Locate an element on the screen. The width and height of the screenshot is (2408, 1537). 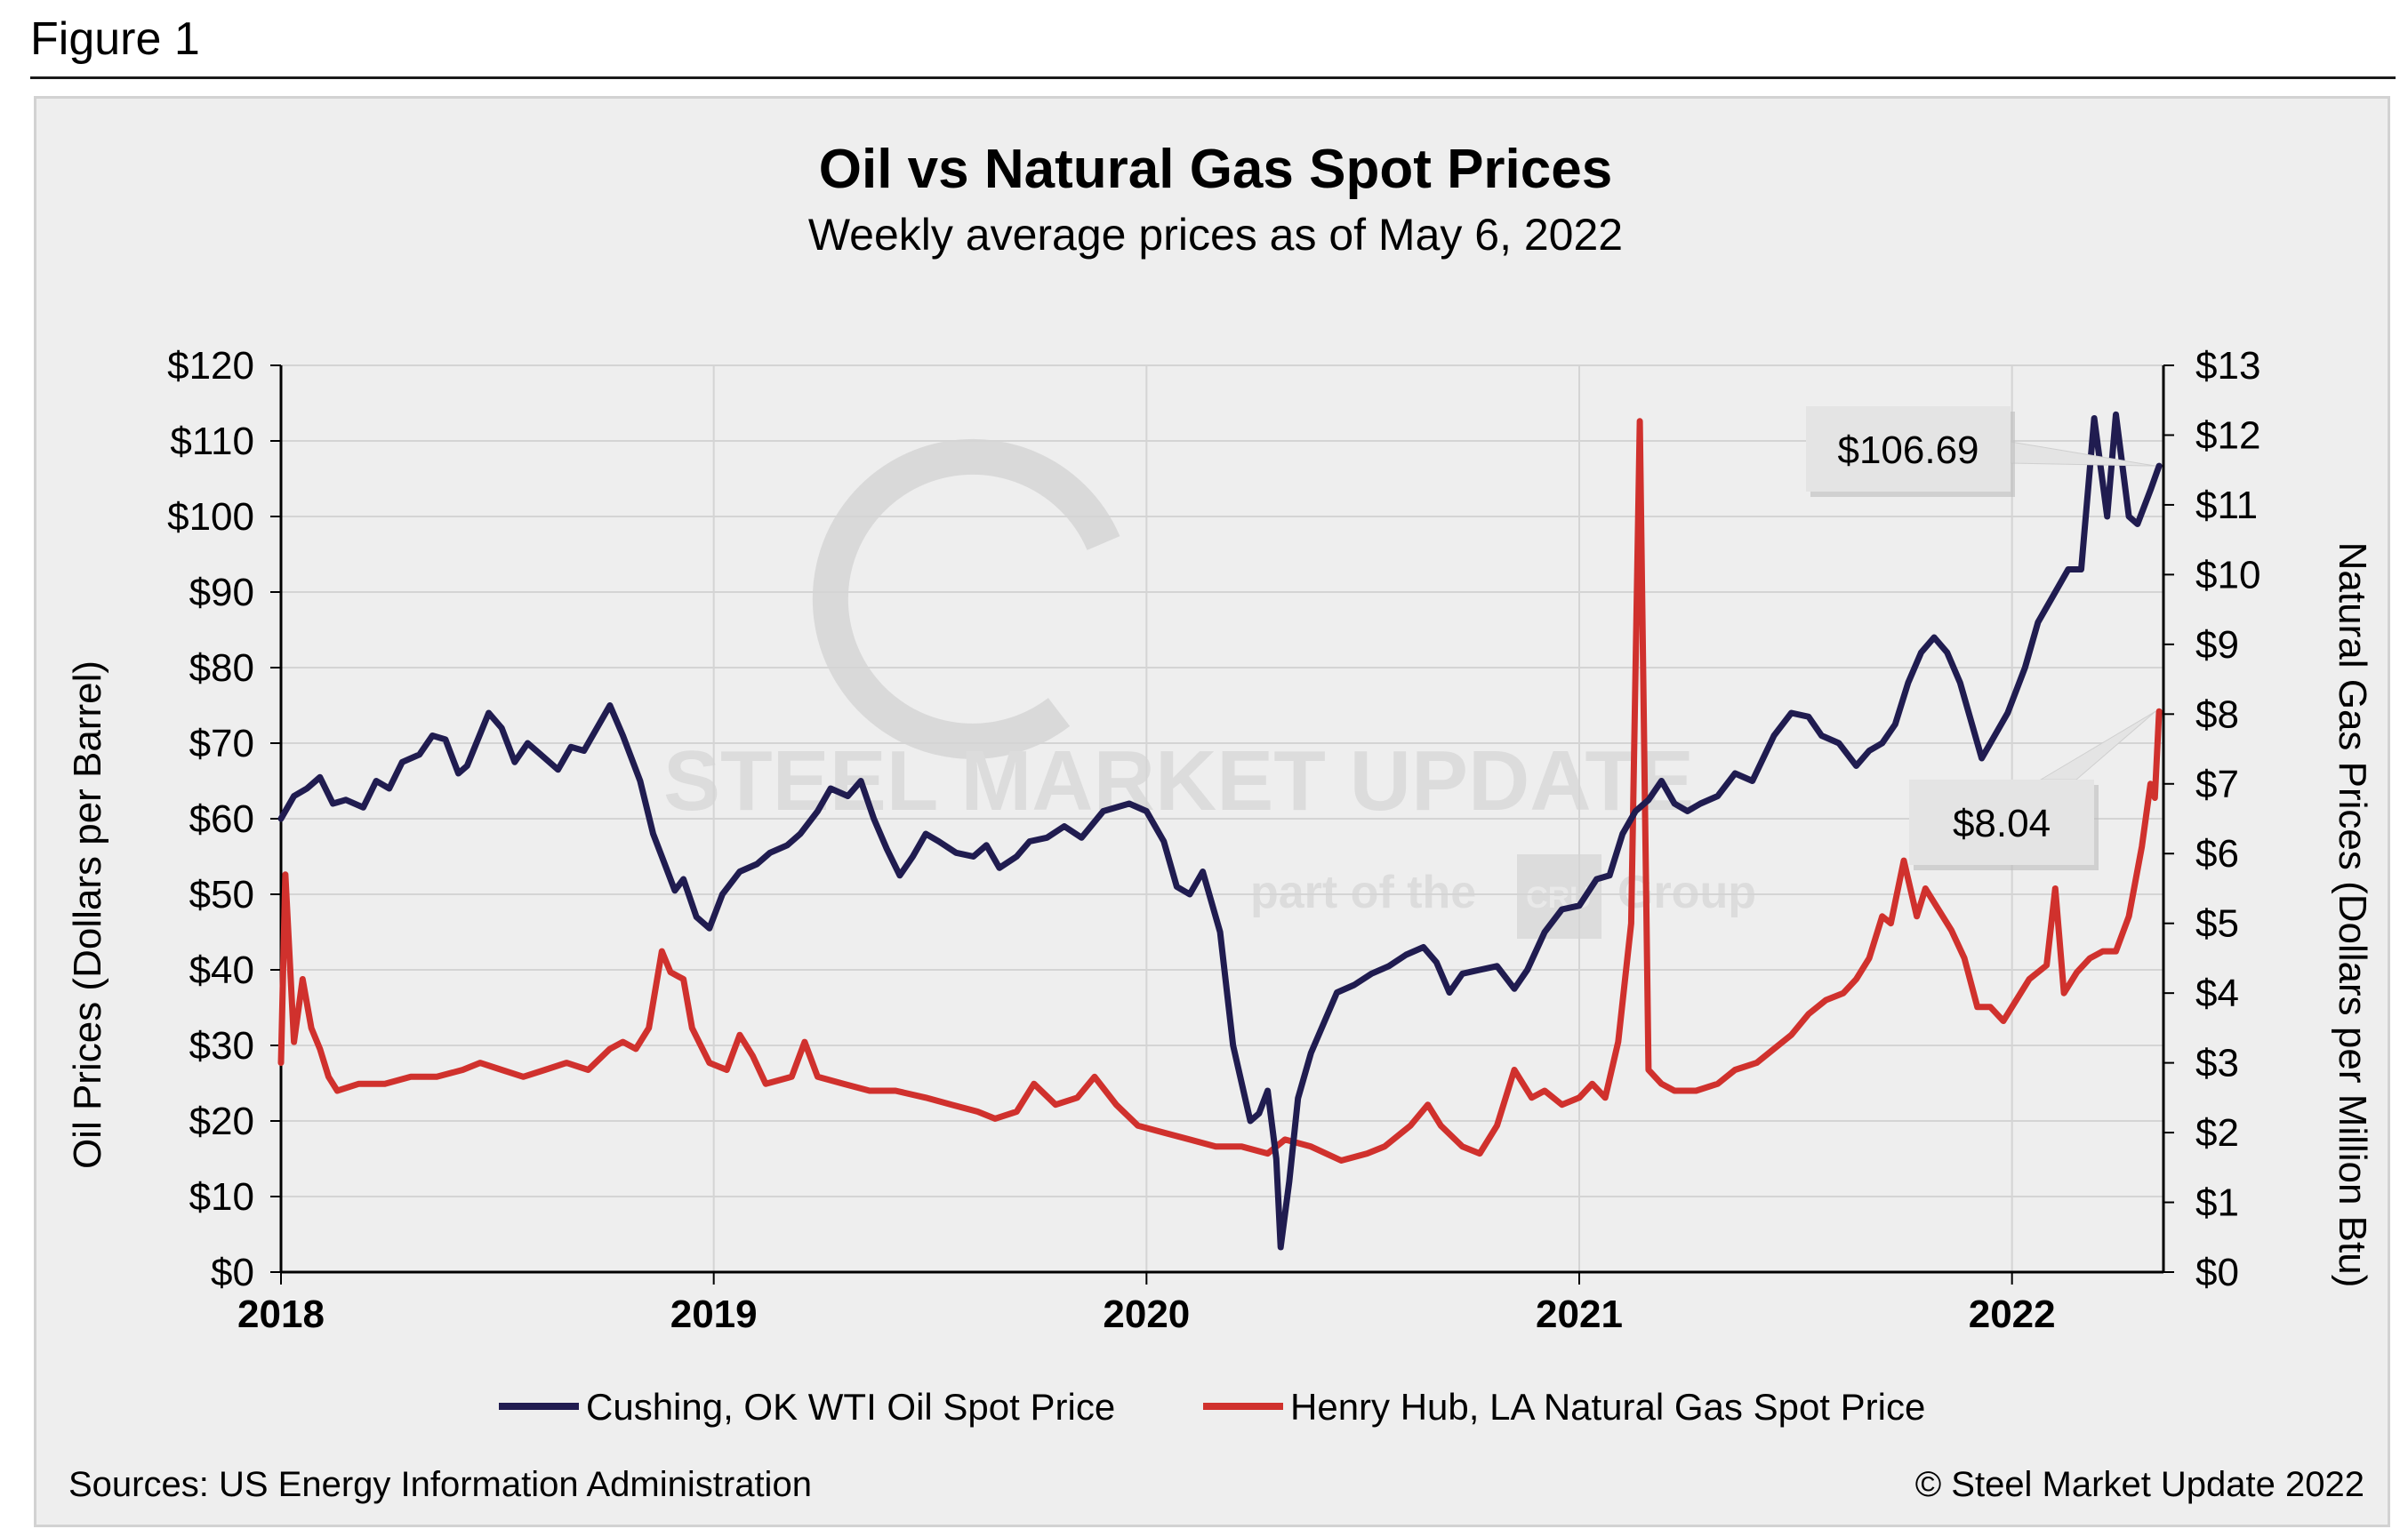
watermark-tagline-start: part of the is located at coordinates (1363, 892).